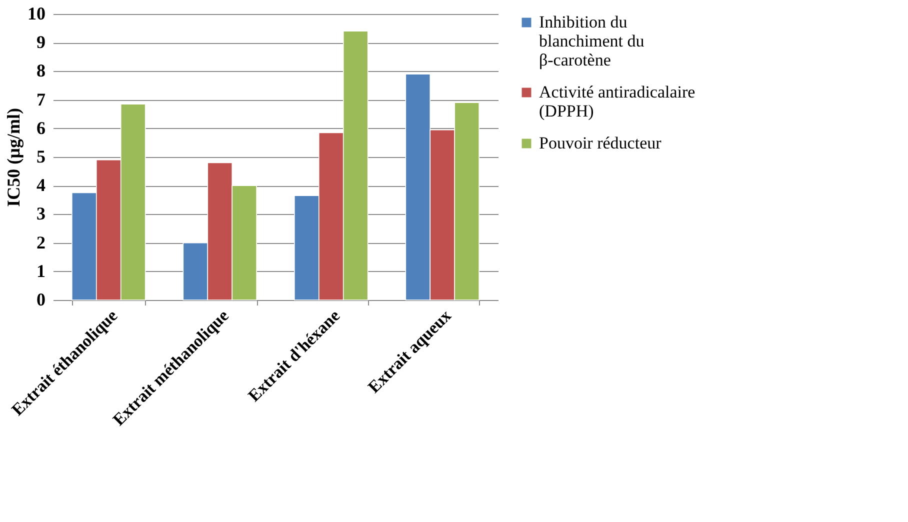 The width and height of the screenshot is (908, 522). Describe the element at coordinates (41, 214) in the screenshot. I see `y-tick-label: 3` at that location.